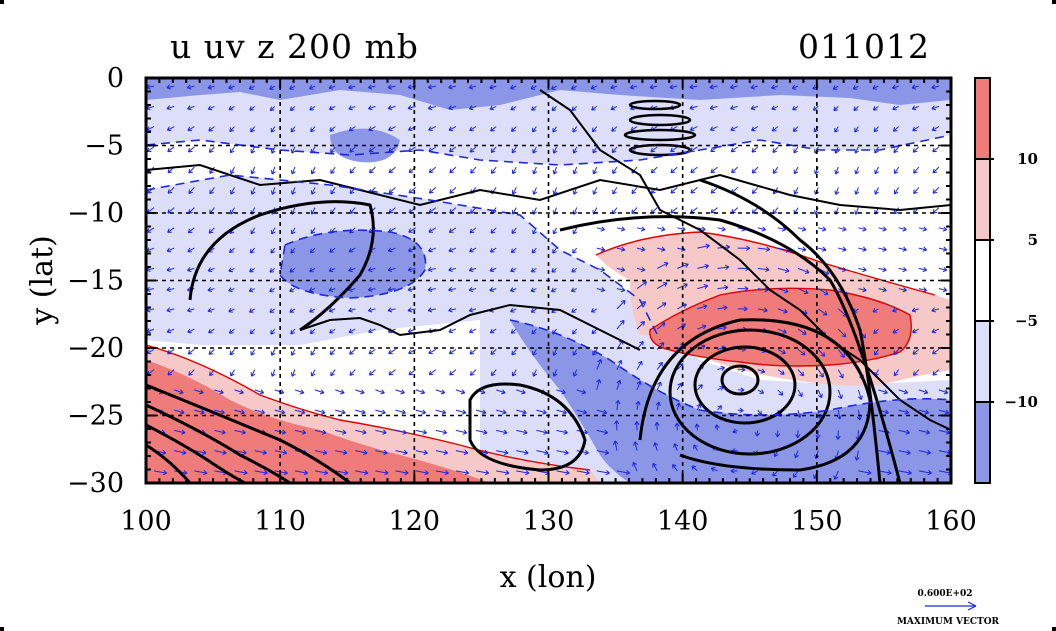  I want to click on date-label: 011012, so click(864, 46).